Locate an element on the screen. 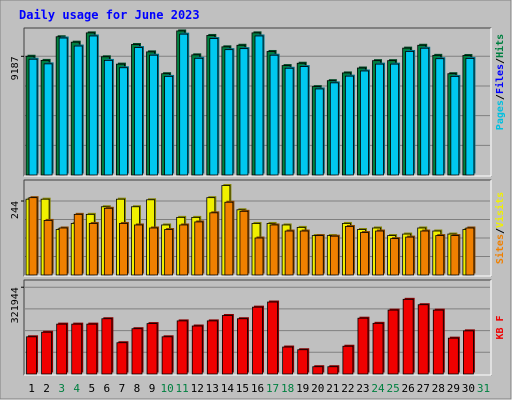 This screenshot has height=400, width=512. x-tick-label-day-20: 20 is located at coordinates (317, 388).